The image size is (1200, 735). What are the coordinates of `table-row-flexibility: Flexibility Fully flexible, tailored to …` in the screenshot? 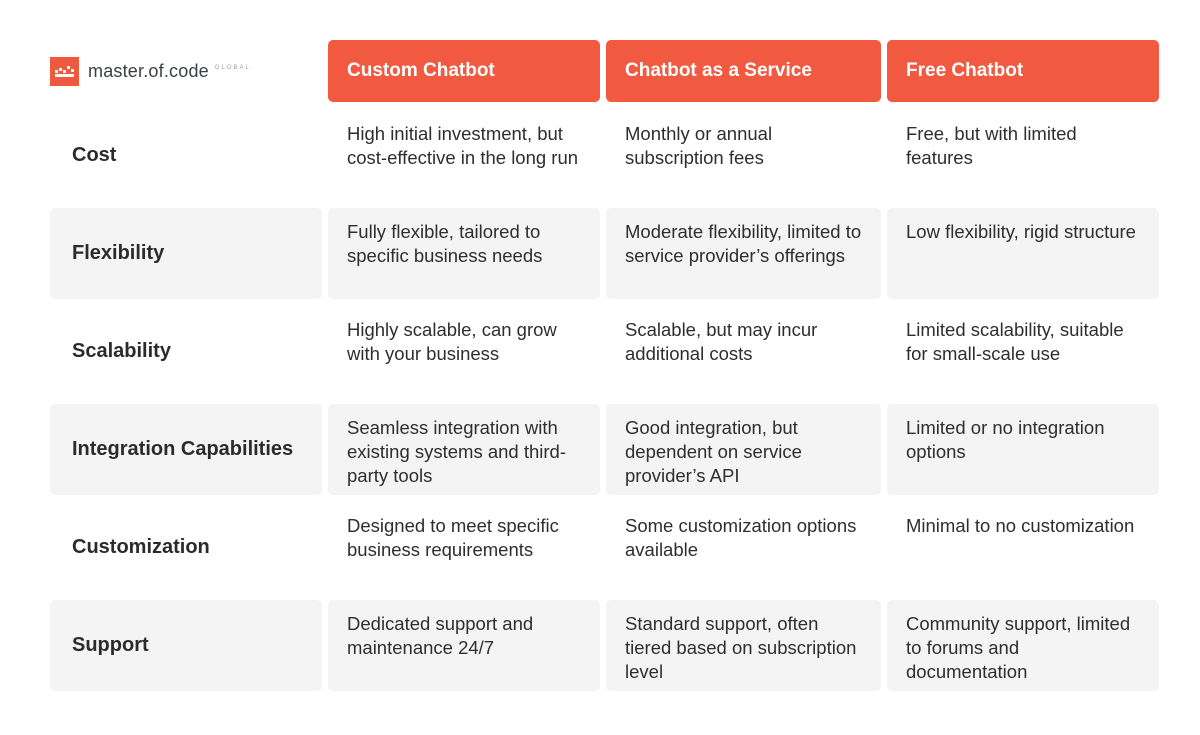 It's located at (604, 253).